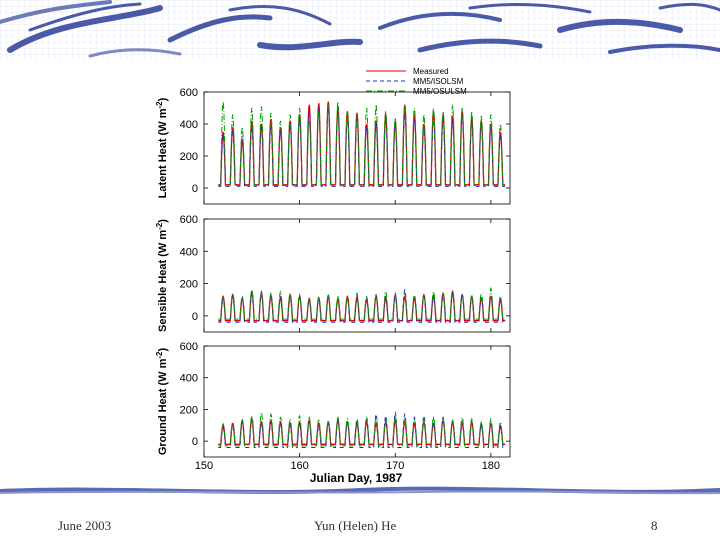  I want to click on sensible-plot-frame, so click(357, 275).